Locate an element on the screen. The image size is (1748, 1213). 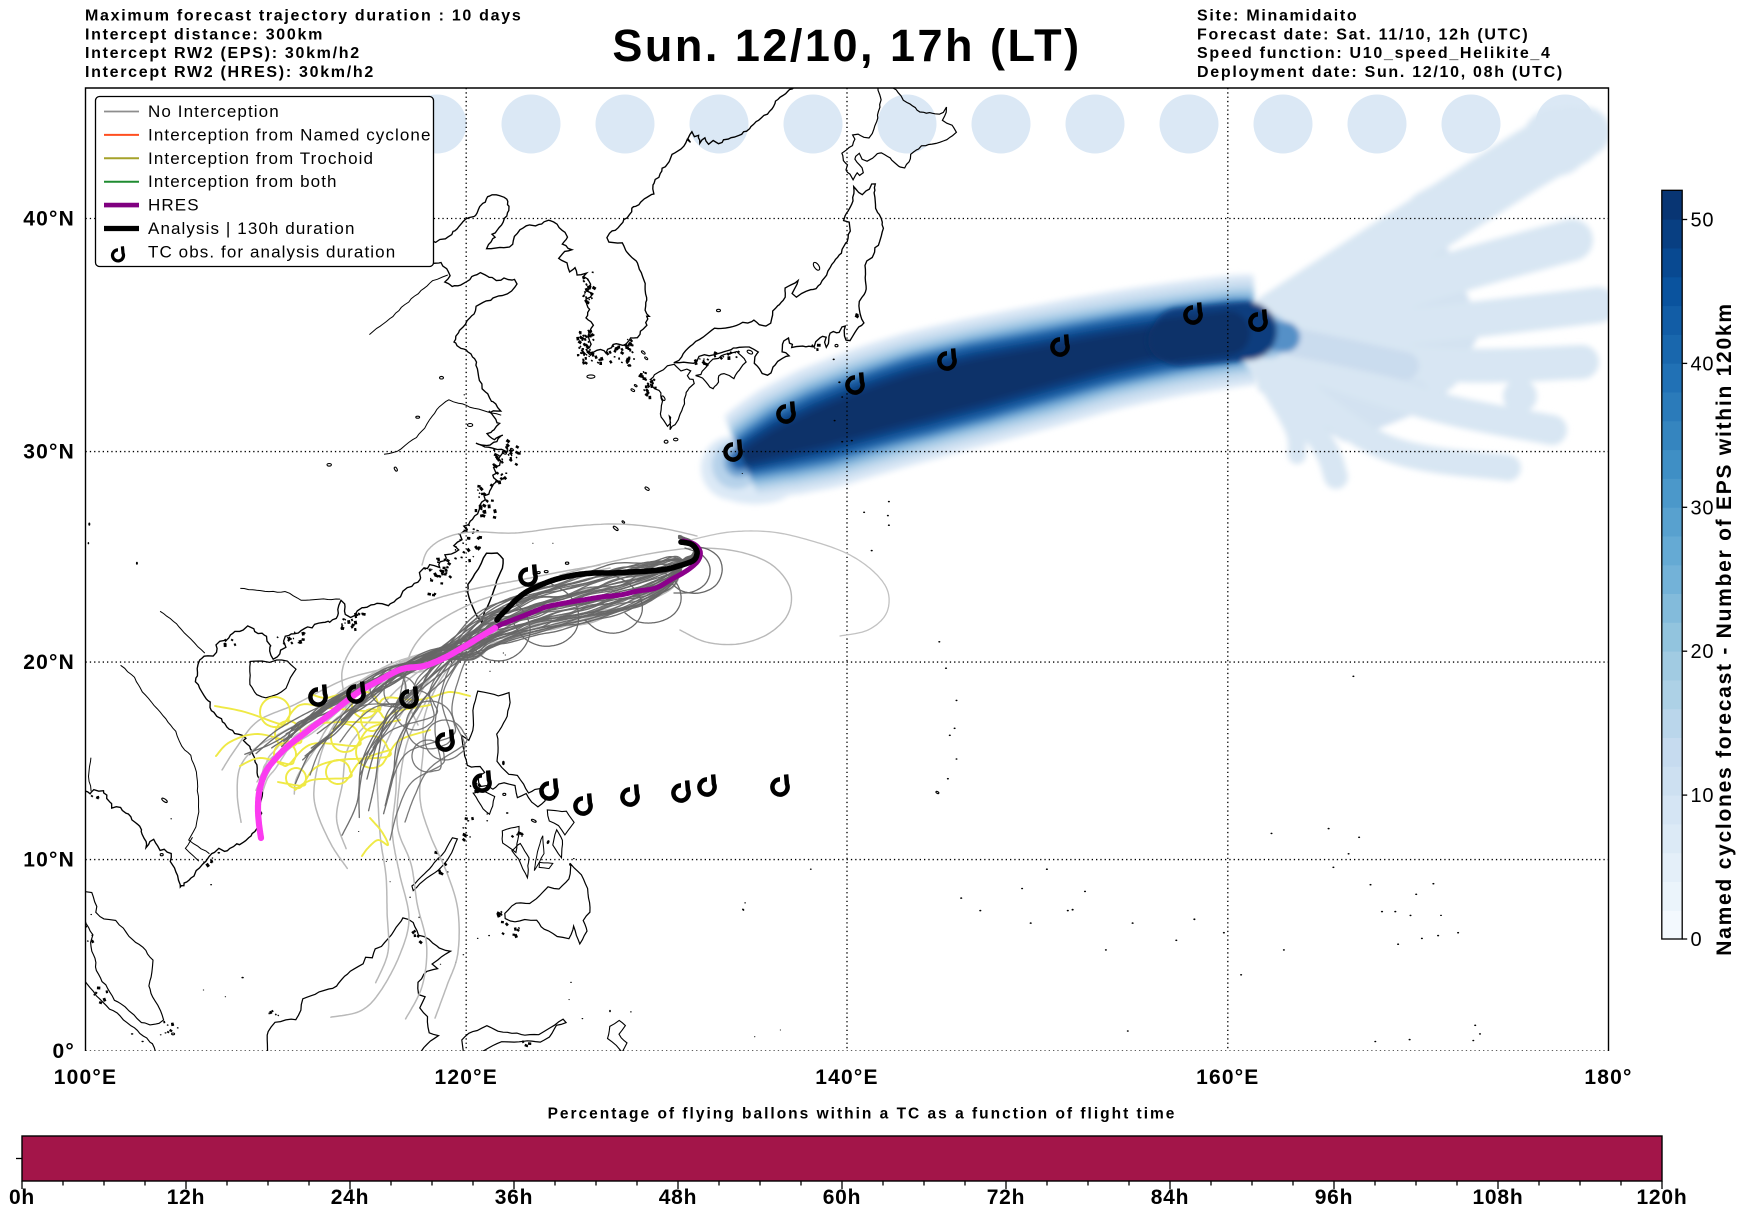
svg-text: 50 is located at coordinates (1703, 221).